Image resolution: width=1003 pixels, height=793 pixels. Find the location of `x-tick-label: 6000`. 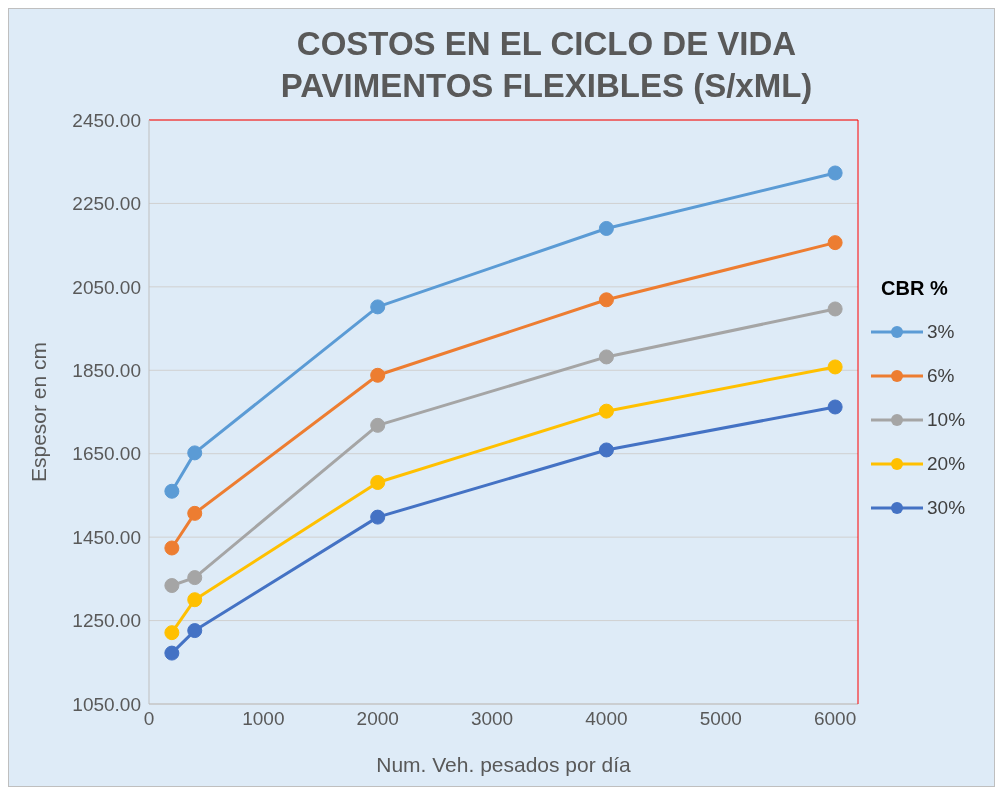

x-tick-label: 6000 is located at coordinates (835, 719).